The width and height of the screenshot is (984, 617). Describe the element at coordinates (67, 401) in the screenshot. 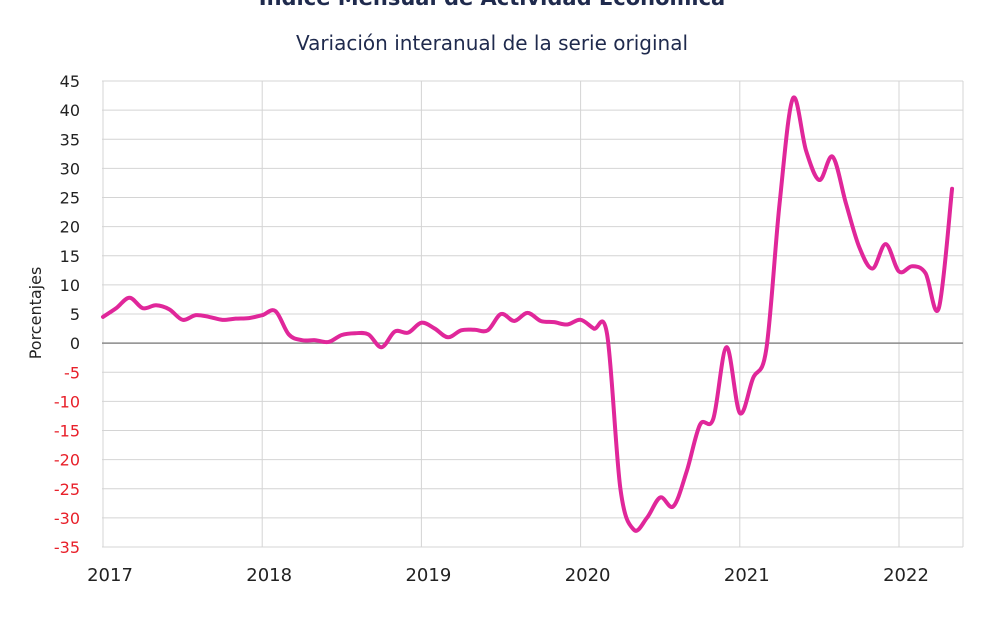

I see `y-tick-label: -10` at that location.